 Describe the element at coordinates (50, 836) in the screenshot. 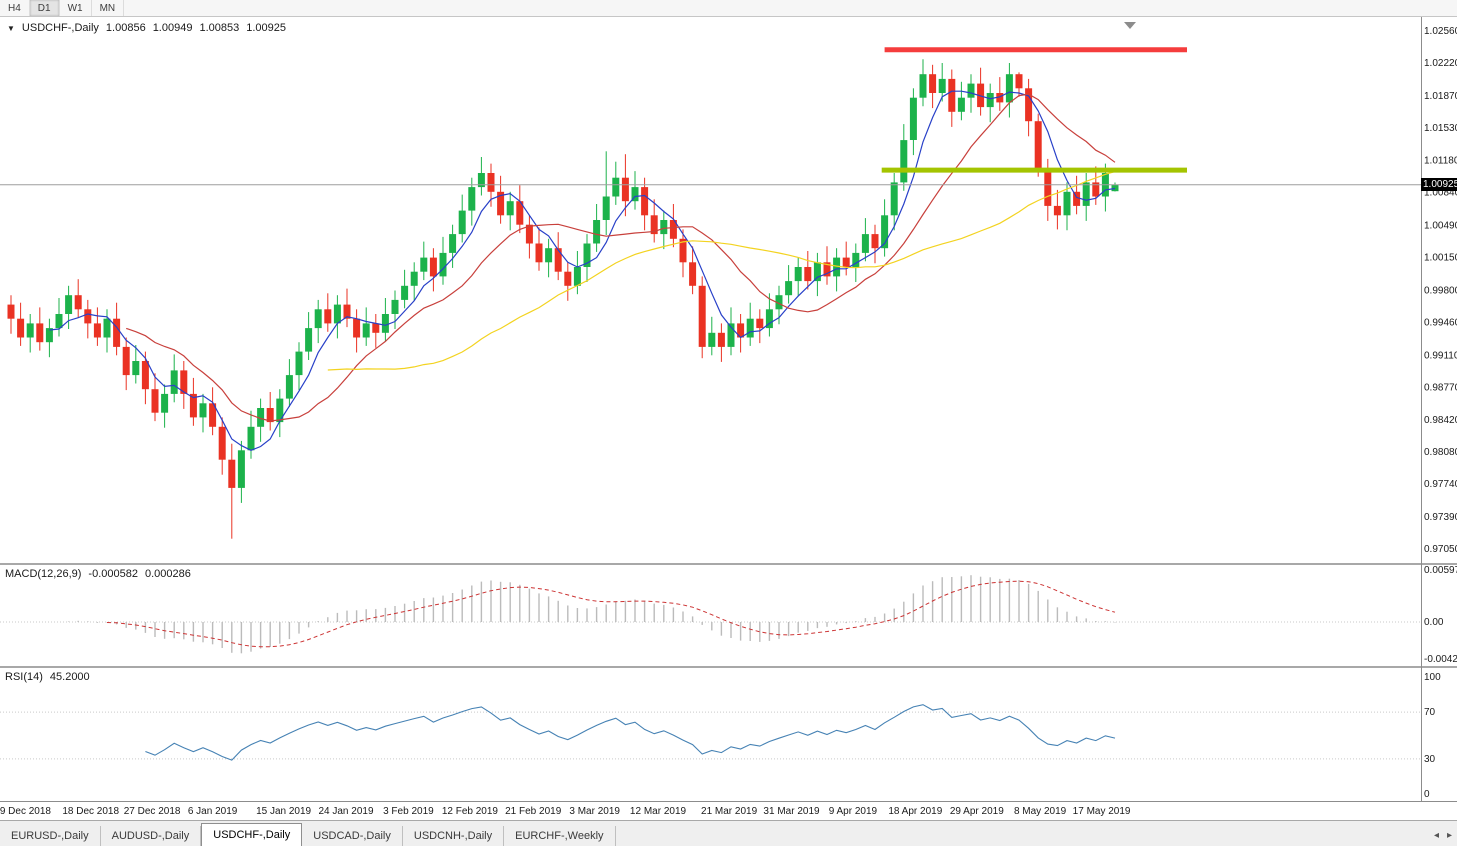

I see `tab-eurusd-daily: EURUSD-,Daily` at that location.